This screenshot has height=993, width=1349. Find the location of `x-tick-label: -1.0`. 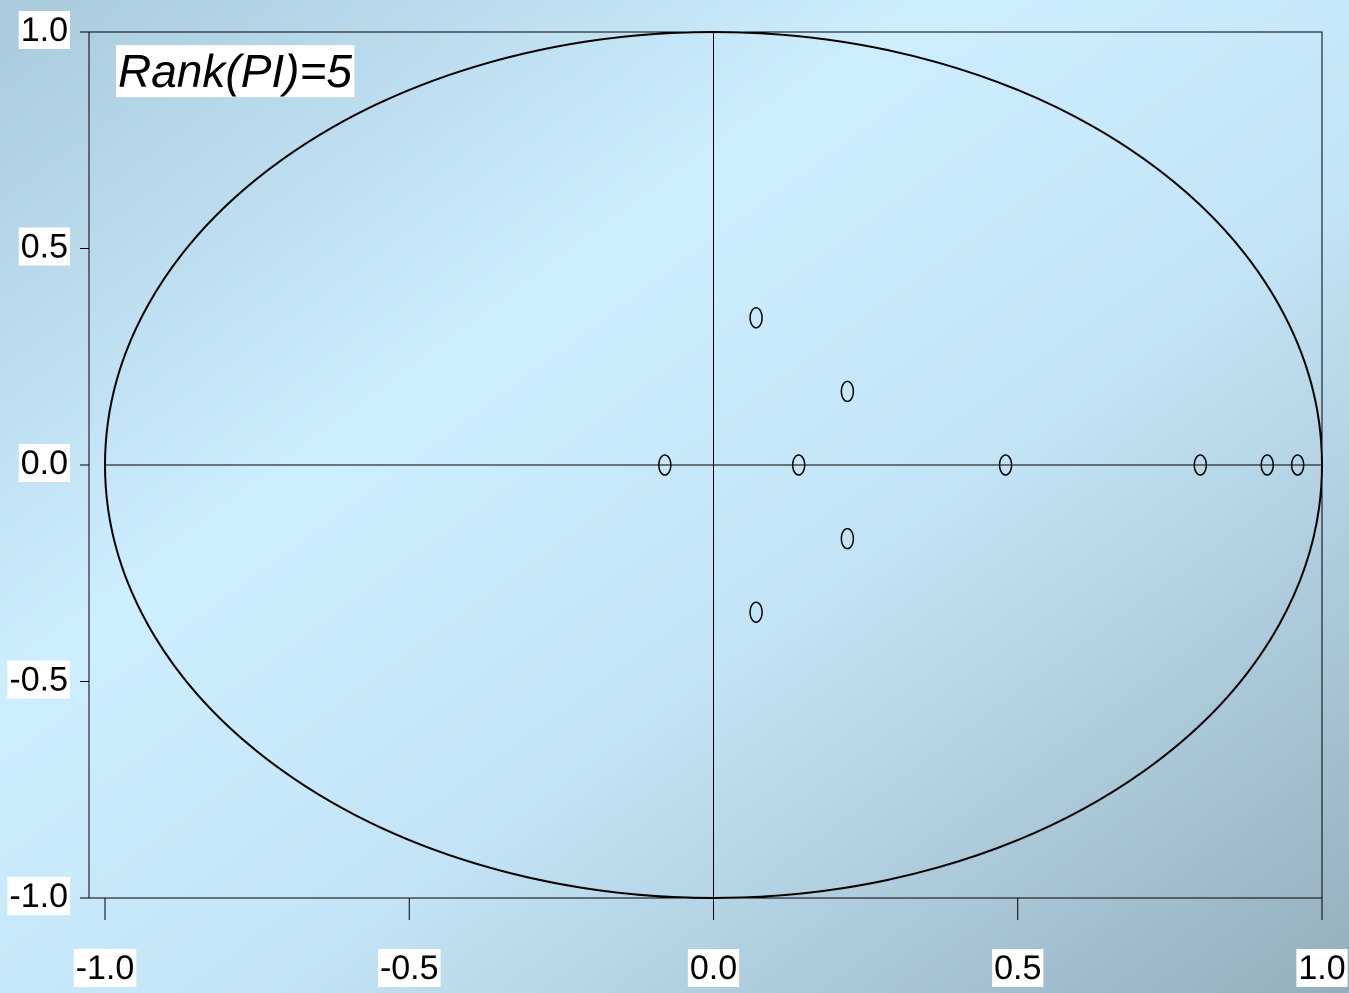

x-tick-label: -1.0 is located at coordinates (105, 968).